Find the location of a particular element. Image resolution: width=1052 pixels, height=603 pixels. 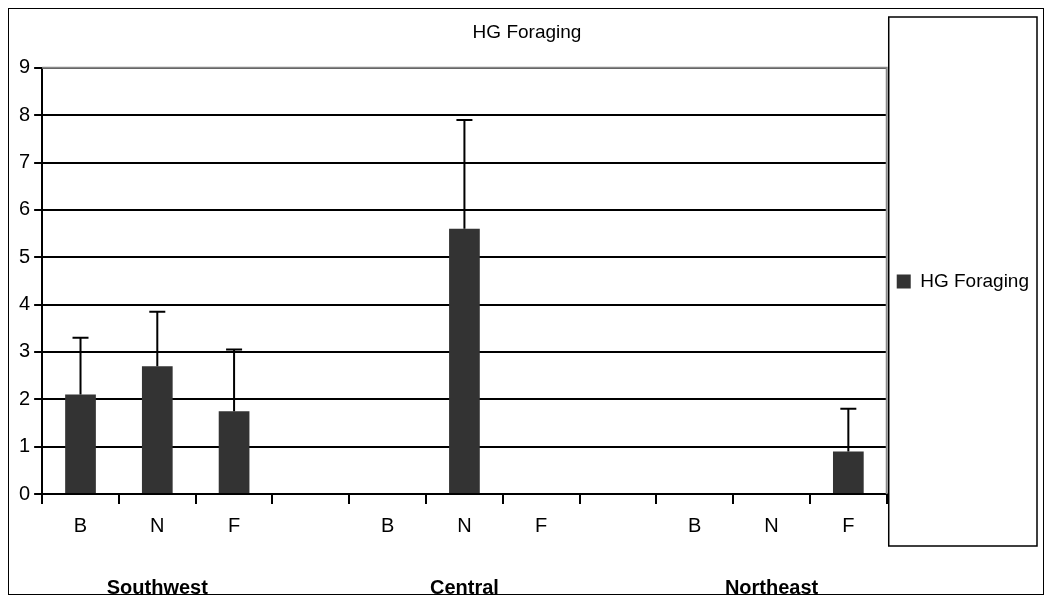

text: Central is located at coordinates (464, 586).